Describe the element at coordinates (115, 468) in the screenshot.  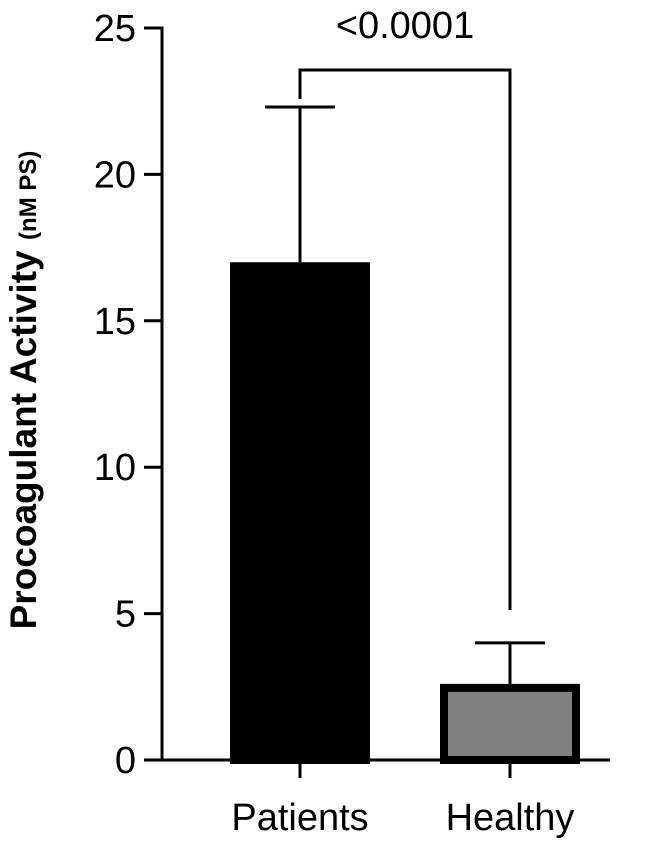
I see `y-tick-label: 10` at that location.